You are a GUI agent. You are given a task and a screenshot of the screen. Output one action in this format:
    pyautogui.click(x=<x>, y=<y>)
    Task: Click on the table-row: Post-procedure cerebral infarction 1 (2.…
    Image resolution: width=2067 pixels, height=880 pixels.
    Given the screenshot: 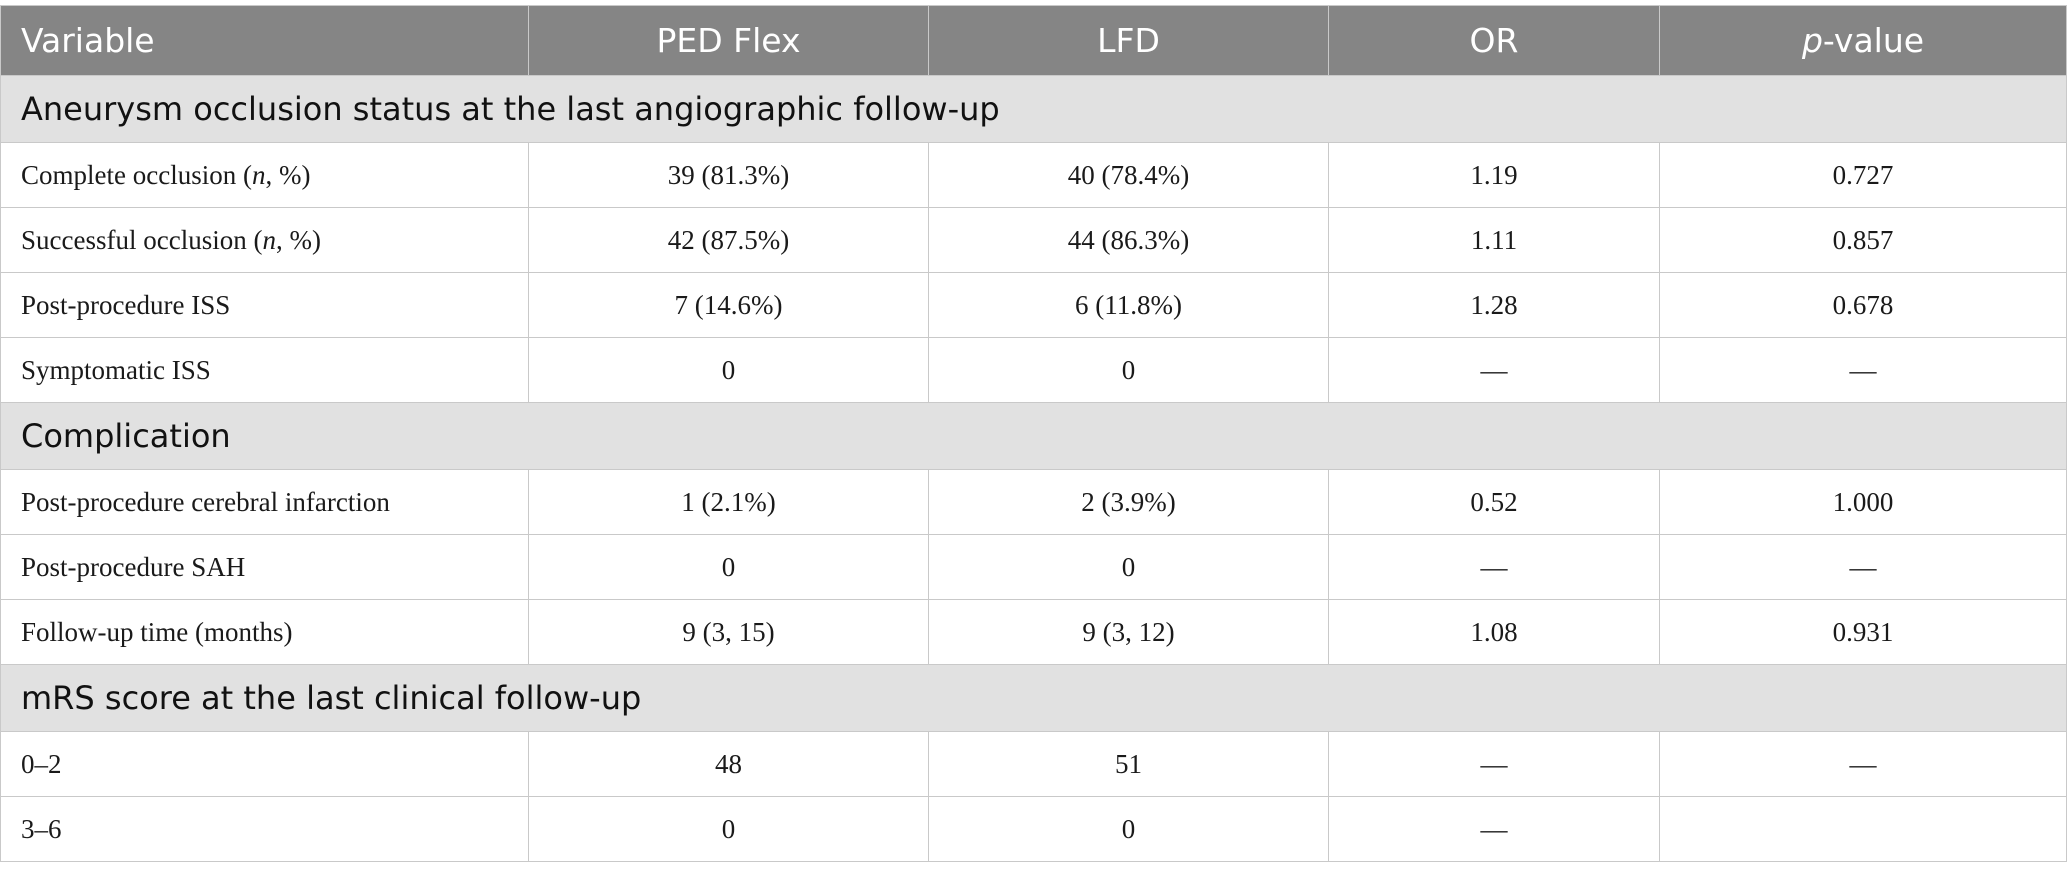 What is the action you would take?
    pyautogui.click(x=1033, y=502)
    